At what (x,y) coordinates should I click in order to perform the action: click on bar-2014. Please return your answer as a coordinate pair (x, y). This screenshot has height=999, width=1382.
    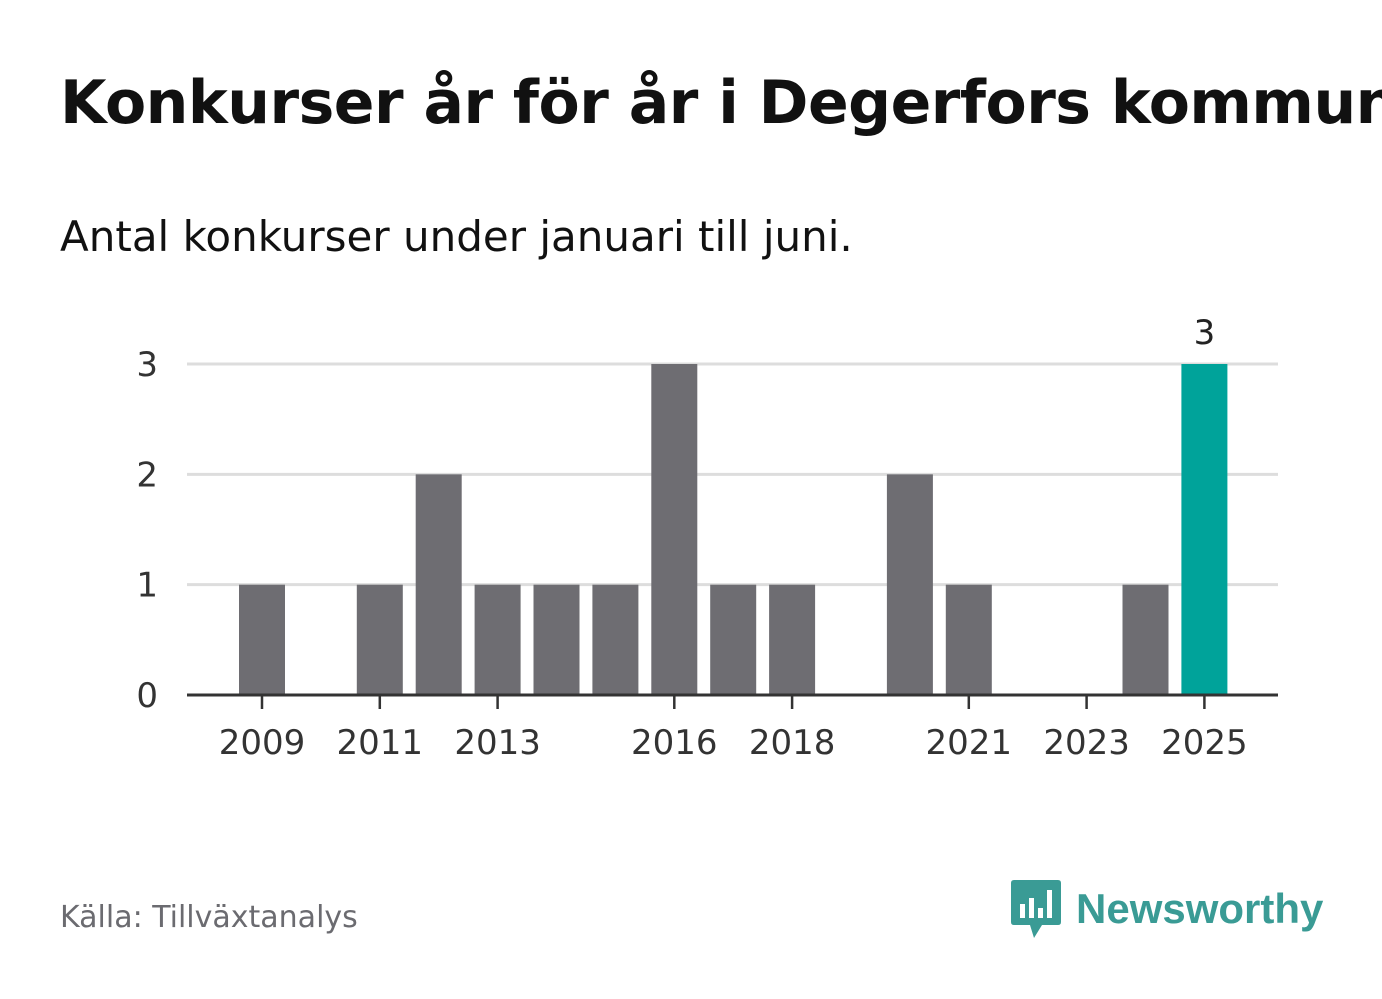
    Looking at the image, I should click on (556, 639).